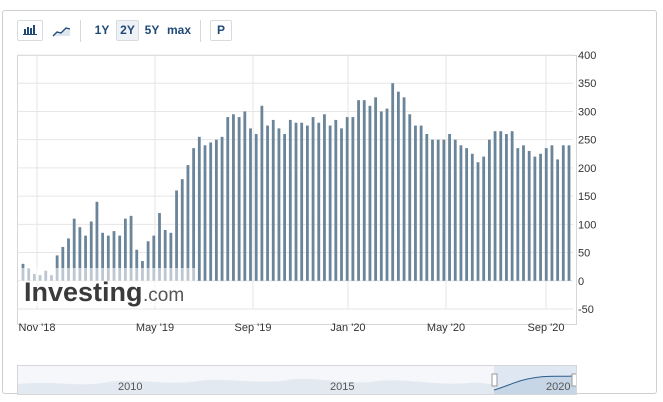 The height and width of the screenshot is (402, 663). Describe the element at coordinates (584, 254) in the screenshot. I see `y-tick-label: 50` at that location.